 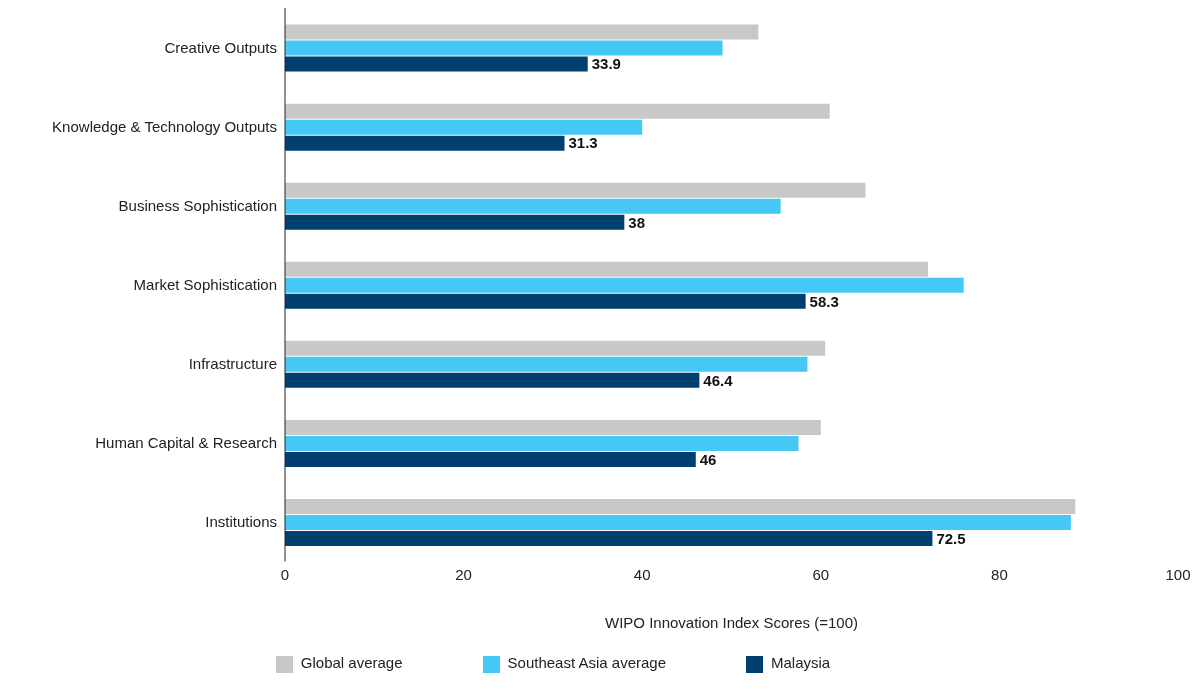 I want to click on data-label: 38, so click(x=637, y=222).